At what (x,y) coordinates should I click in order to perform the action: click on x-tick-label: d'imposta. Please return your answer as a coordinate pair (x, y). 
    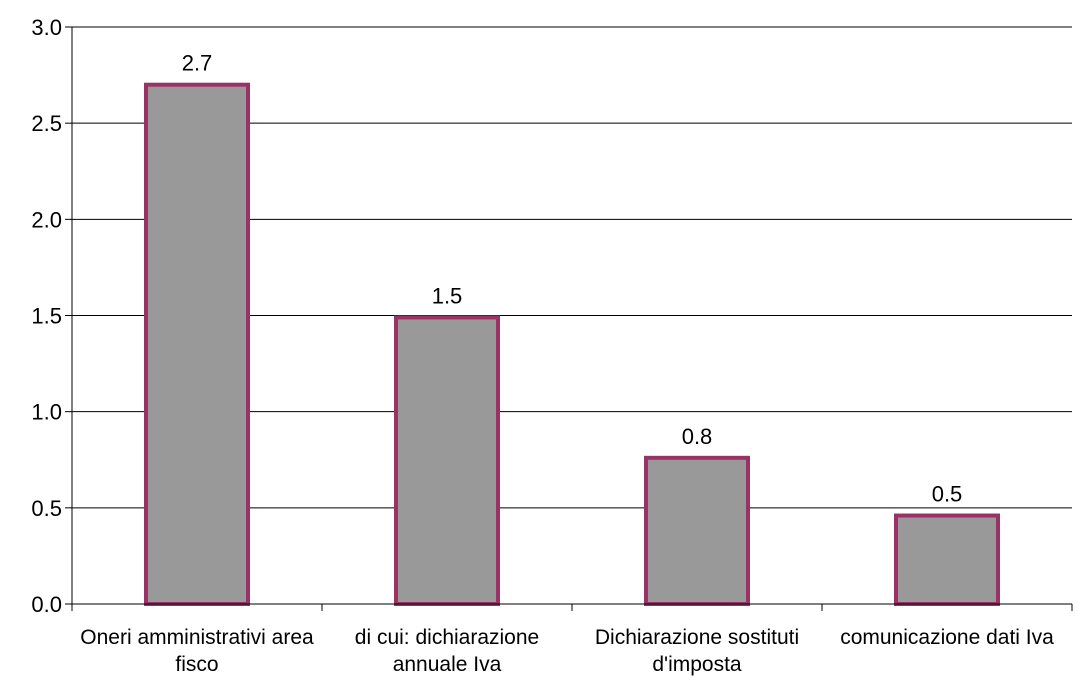
    Looking at the image, I should click on (697, 664).